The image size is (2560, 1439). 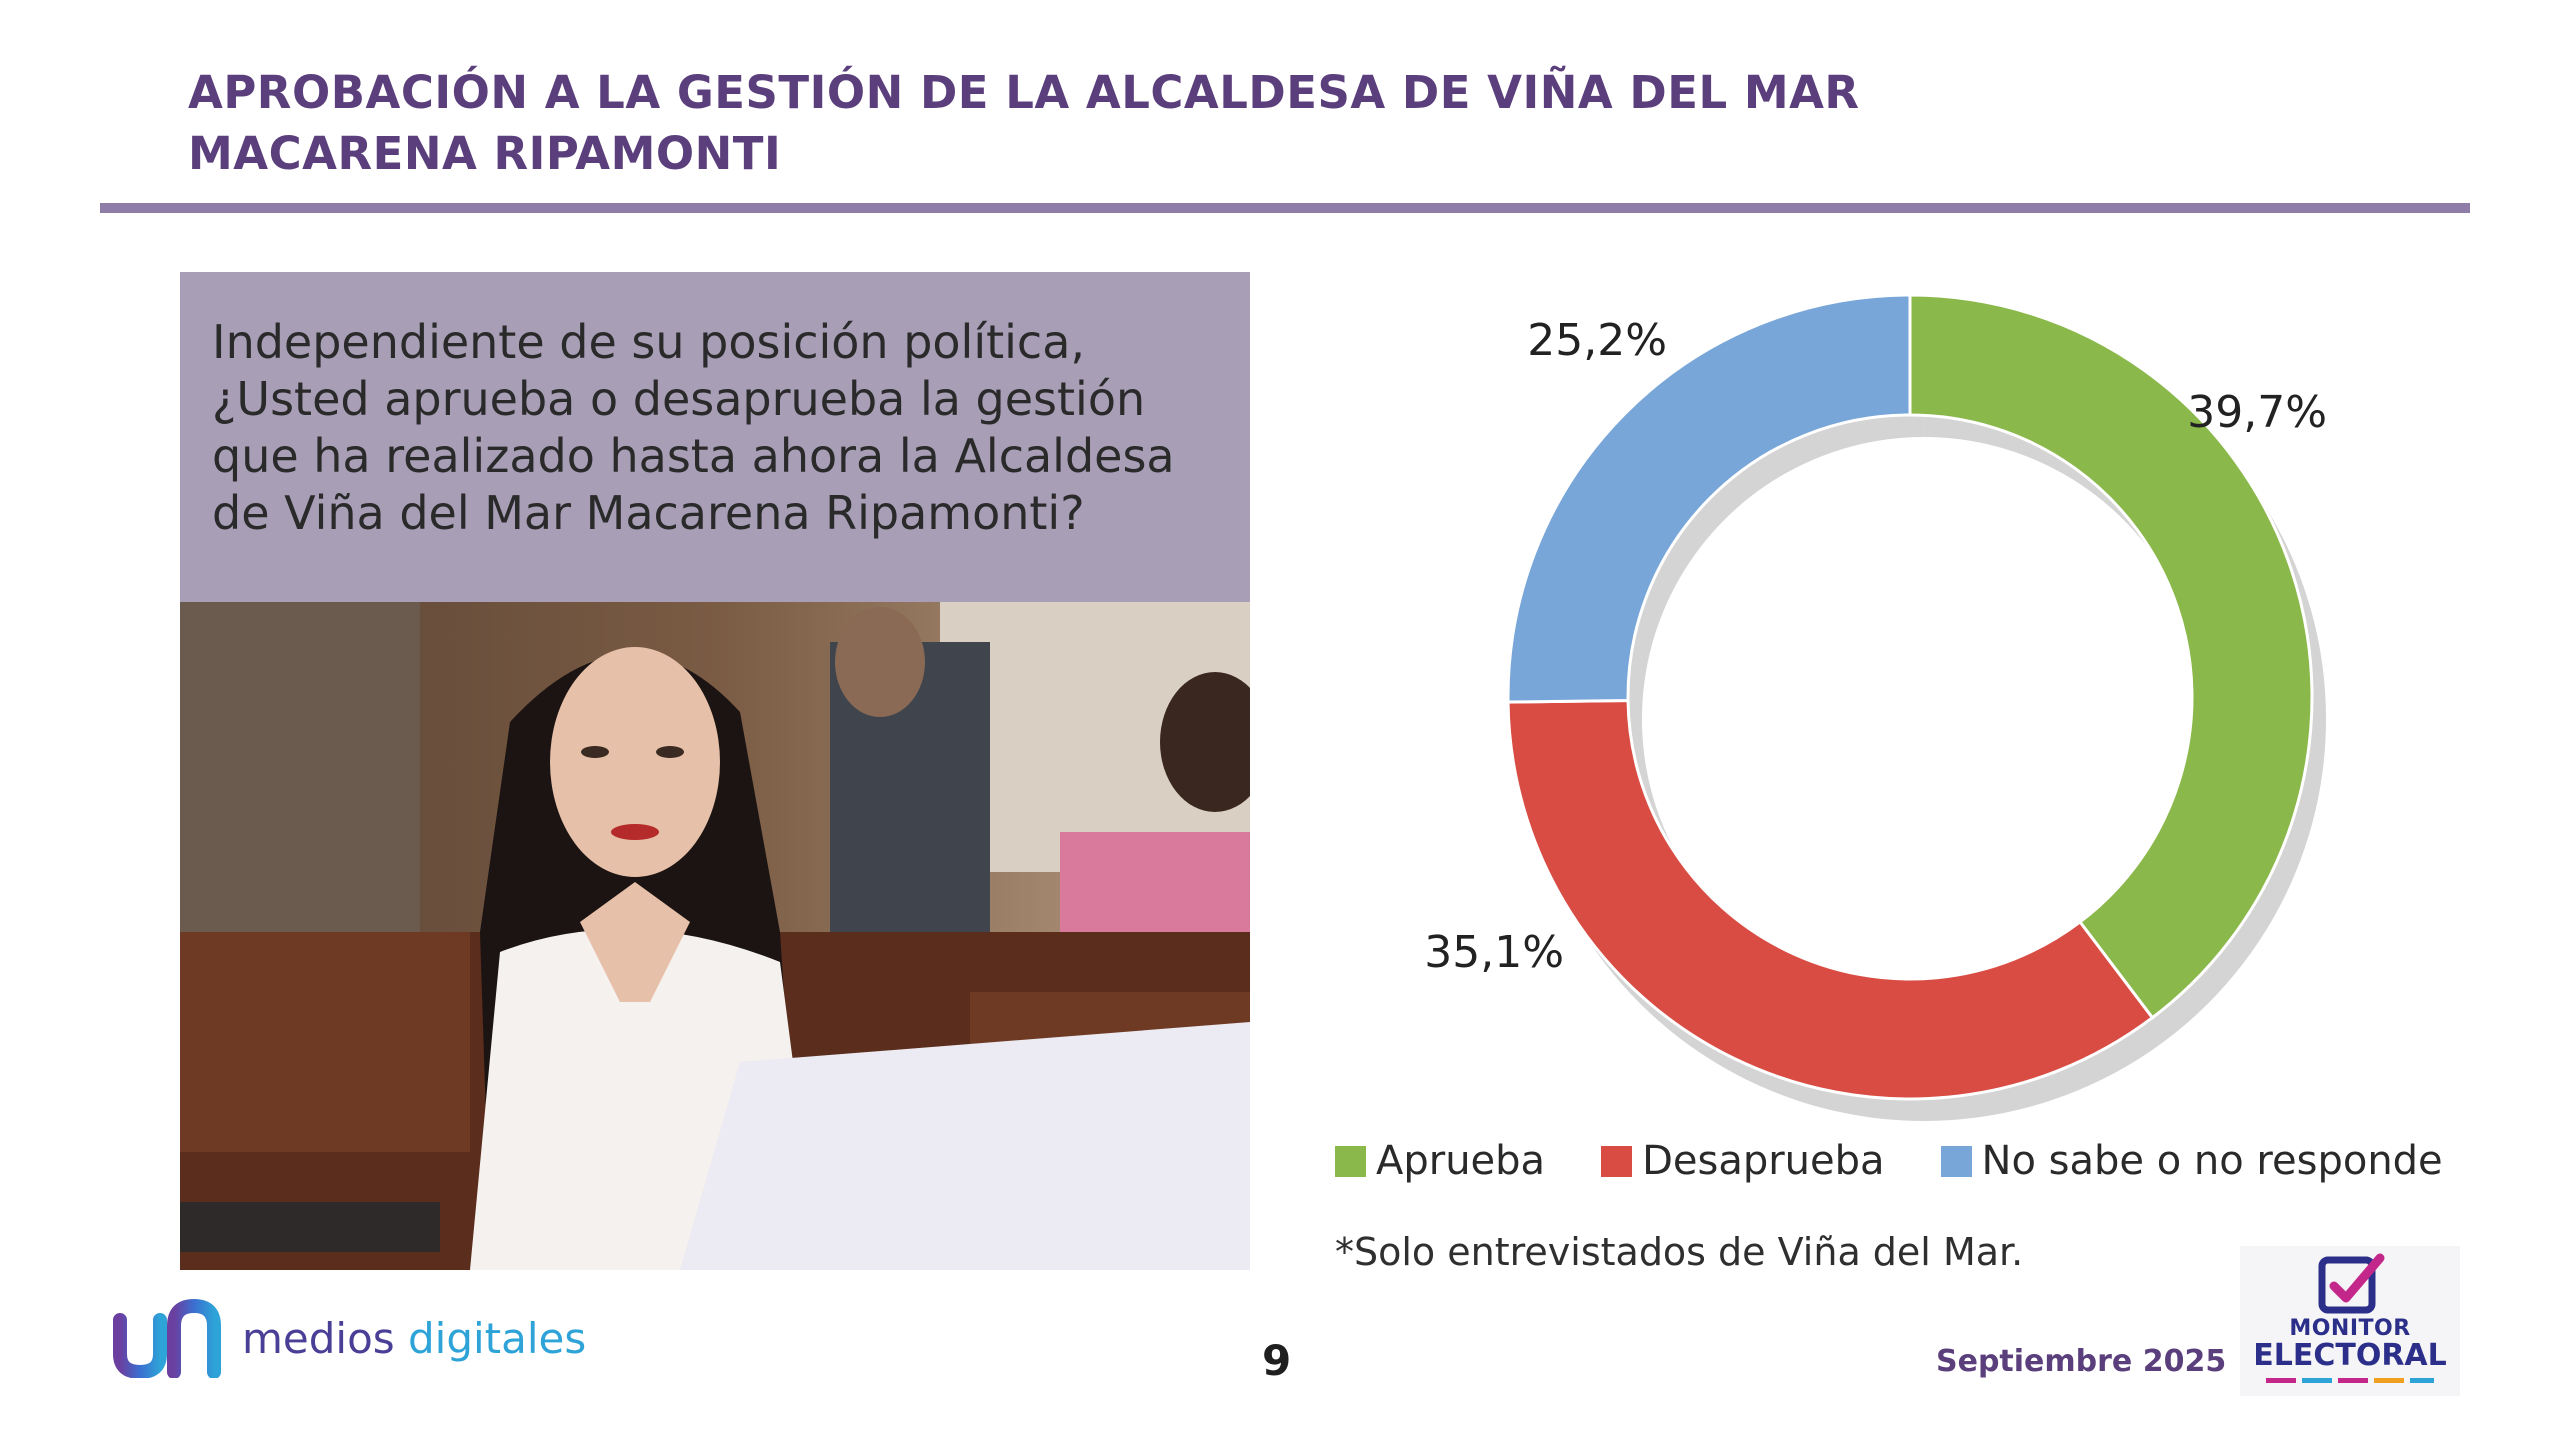 I want to click on data-label-desaprueba: 35,1%, so click(x=1494, y=952).